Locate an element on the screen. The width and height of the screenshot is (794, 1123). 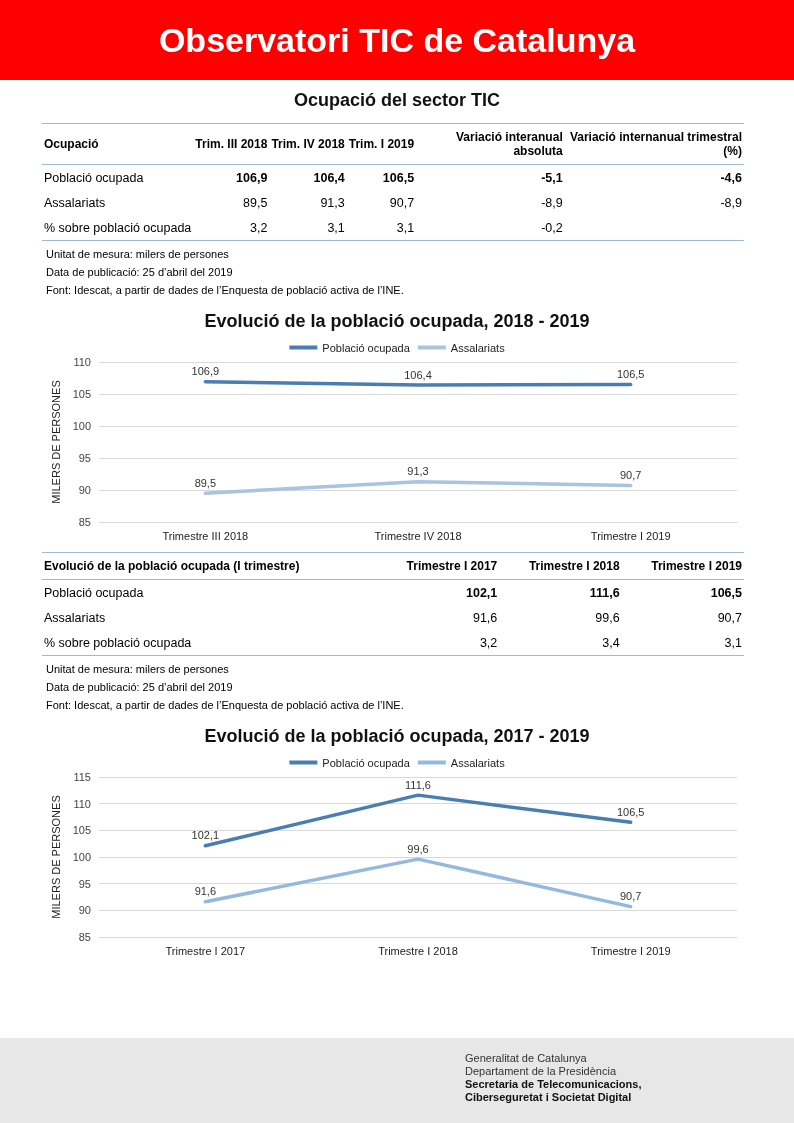
text: Generalitat de Catalunya is located at coordinates (526, 1058).